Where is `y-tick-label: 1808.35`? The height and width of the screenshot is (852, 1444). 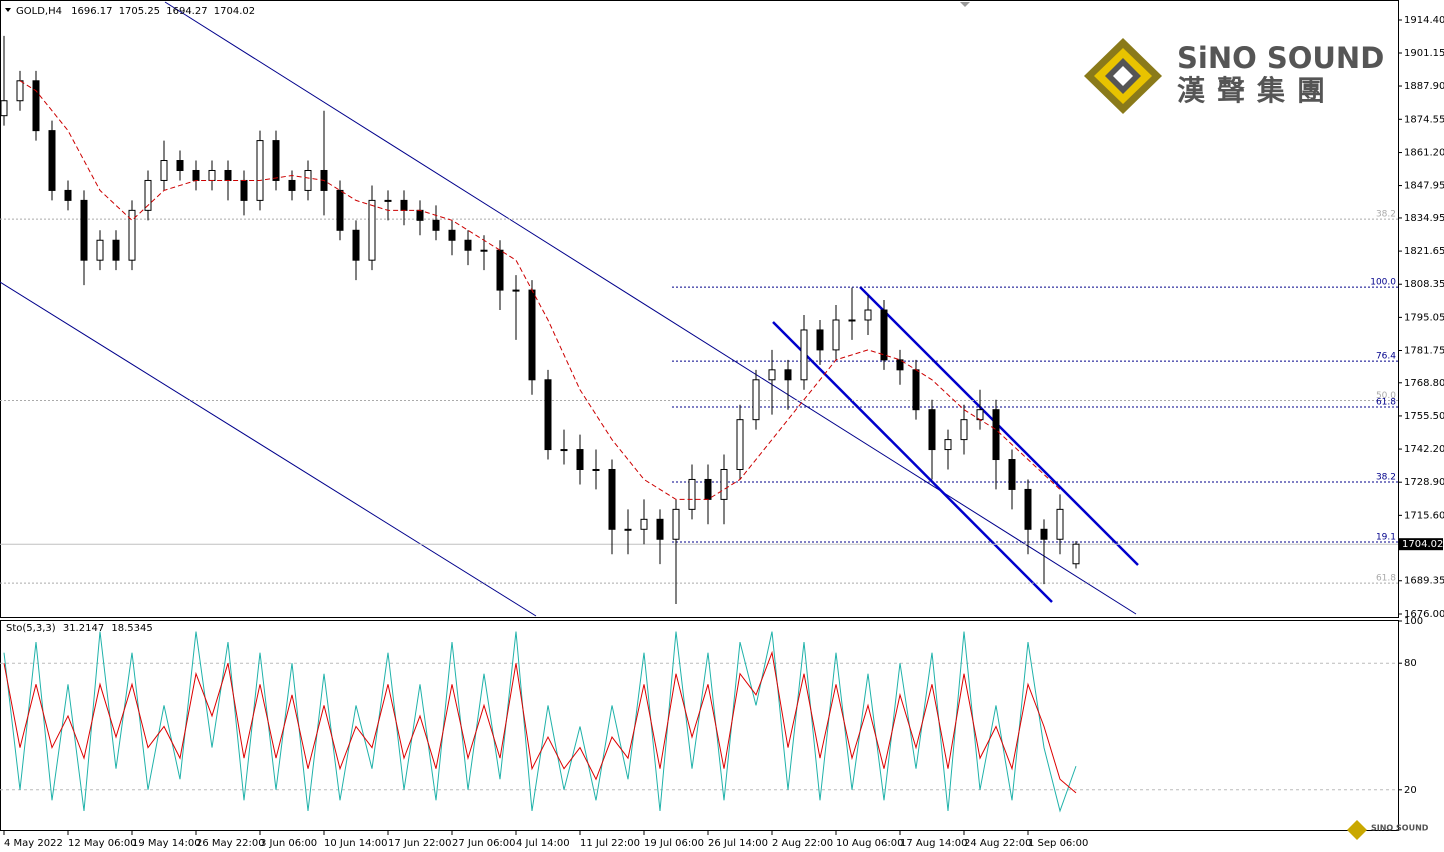 y-tick-label: 1808.35 is located at coordinates (1424, 284).